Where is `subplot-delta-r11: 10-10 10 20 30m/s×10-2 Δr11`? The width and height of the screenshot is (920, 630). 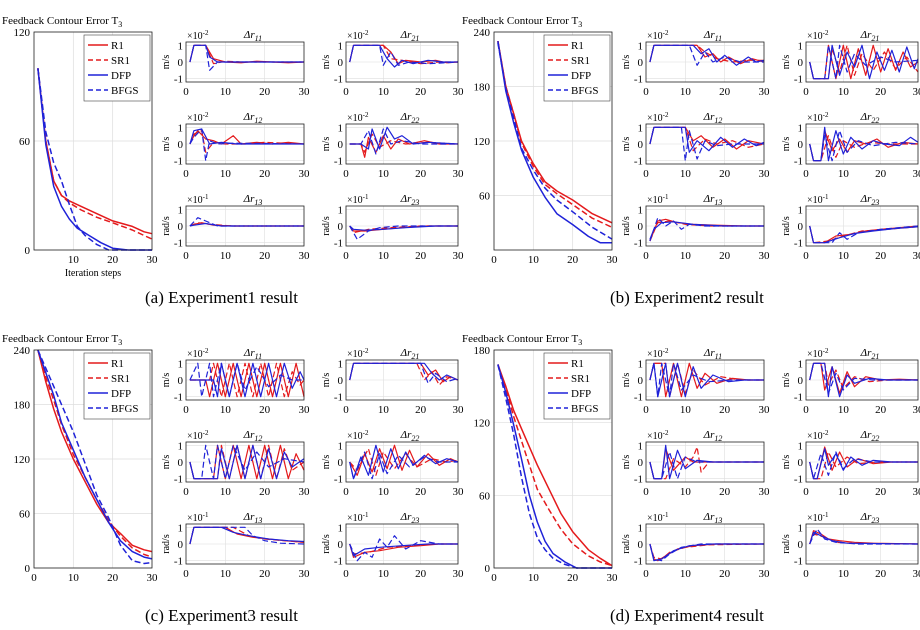 subplot-delta-r11: 10-10 10 20 30m/s×10-2 Δr11 is located at coordinates (235, 381).